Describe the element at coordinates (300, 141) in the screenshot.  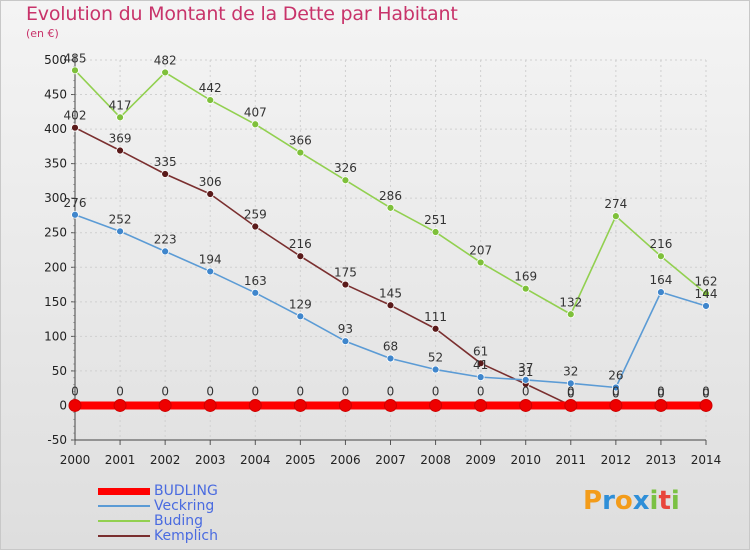
I see `data-label-buding: 366` at that location.